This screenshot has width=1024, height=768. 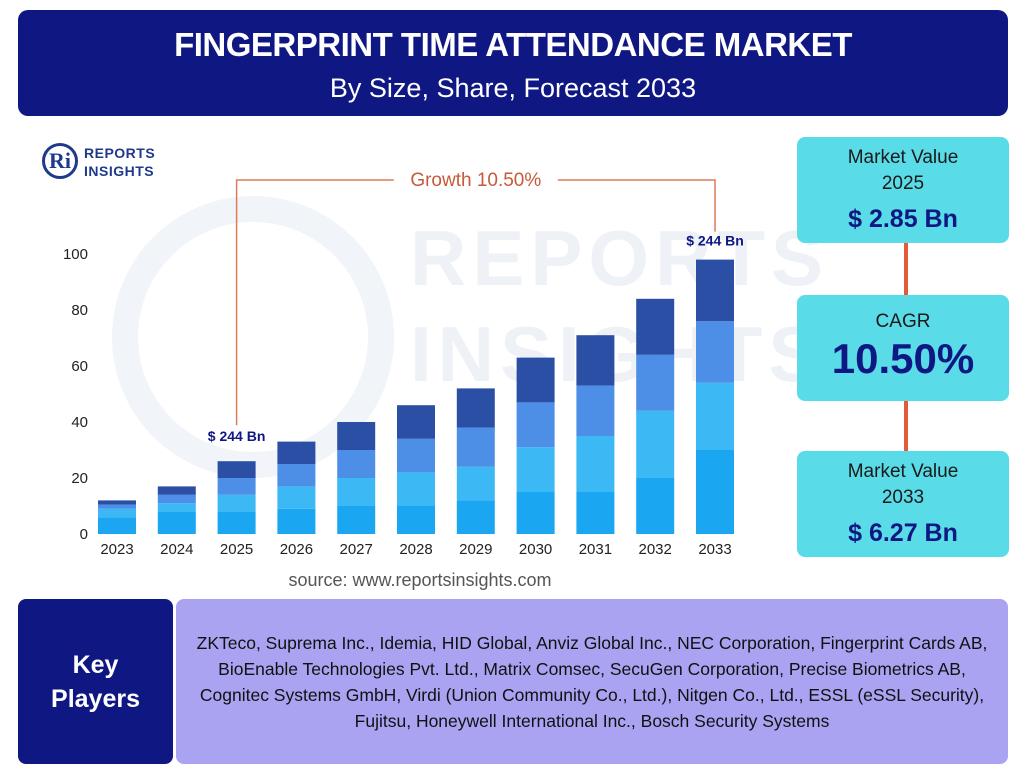 What do you see at coordinates (620, 258) in the screenshot?
I see `watermark-line-1: REPORTS` at bounding box center [620, 258].